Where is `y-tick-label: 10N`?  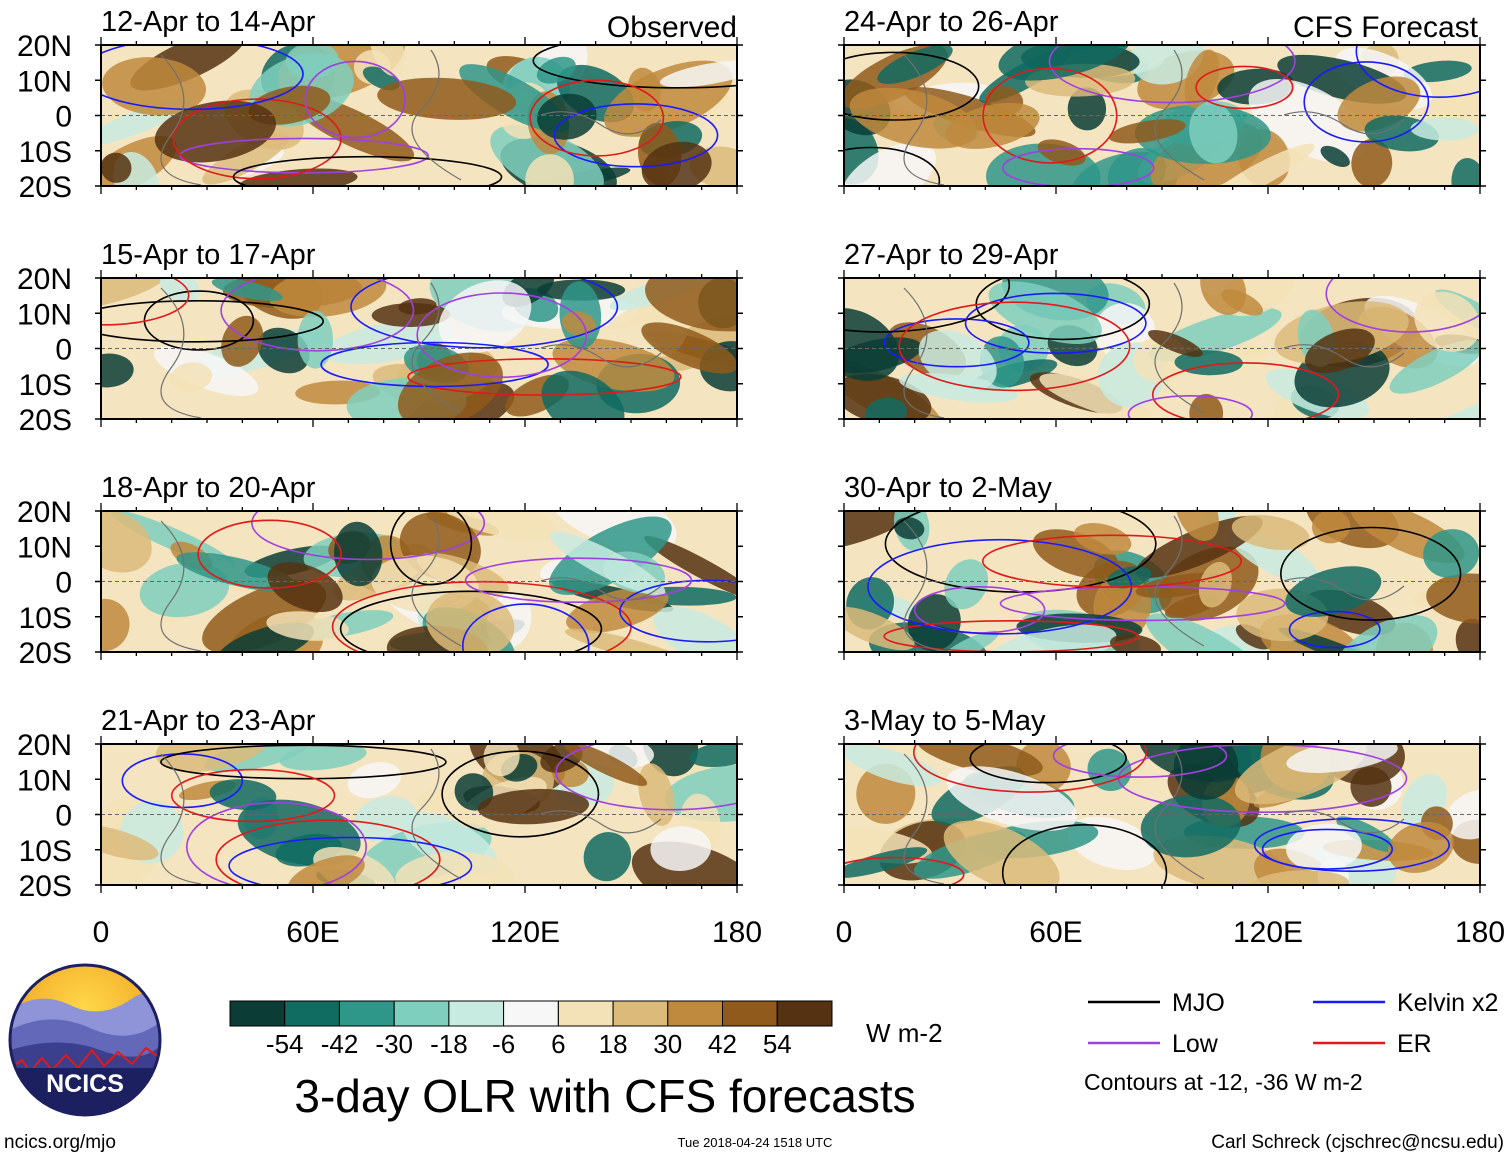
y-tick-label: 10N is located at coordinates (44, 81).